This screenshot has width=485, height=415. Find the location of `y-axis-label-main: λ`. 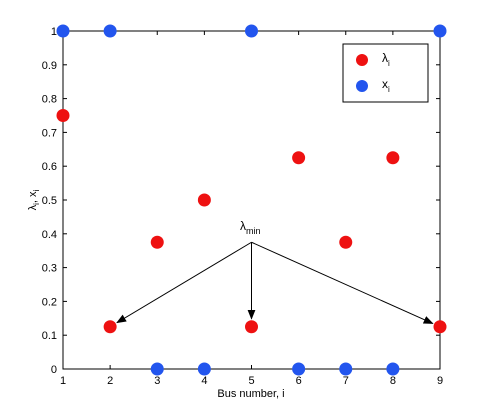

y-axis-label-main: λ is located at coordinates (33, 207).